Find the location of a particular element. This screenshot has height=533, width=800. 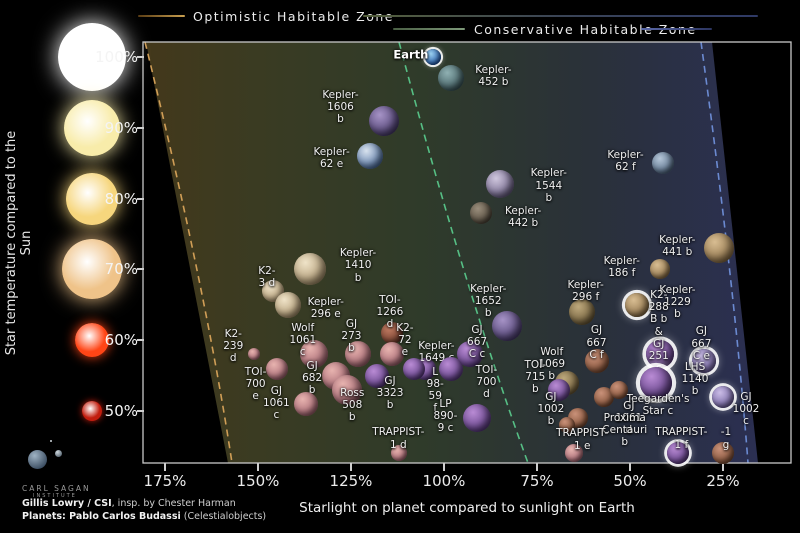

planet-trappist-1-e is located at coordinates (574, 453).